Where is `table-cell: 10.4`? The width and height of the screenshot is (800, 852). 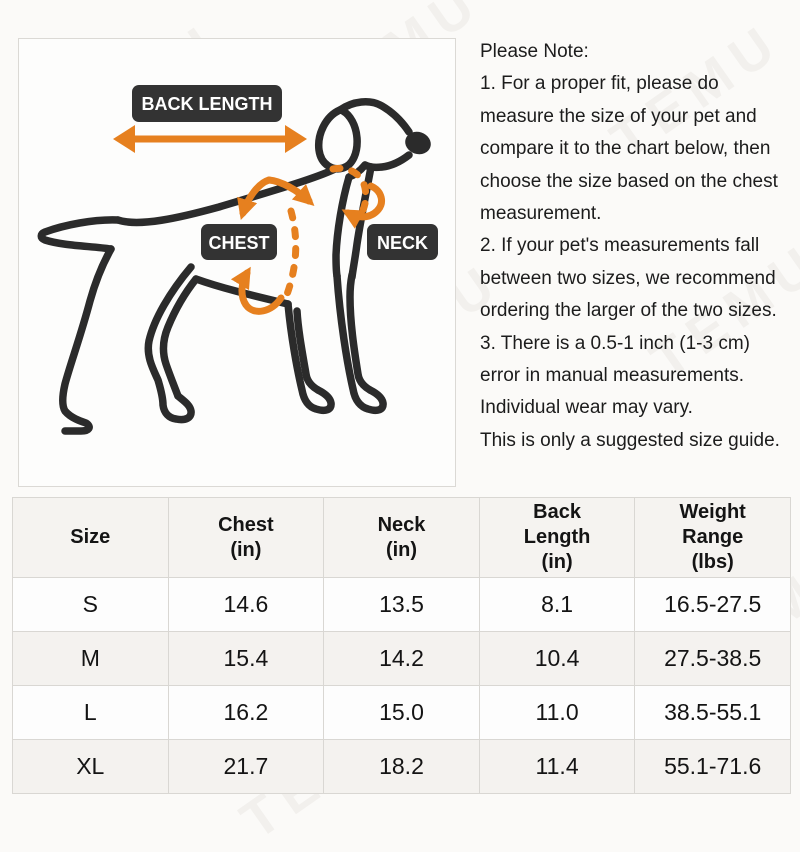 table-cell: 10.4 is located at coordinates (557, 658).